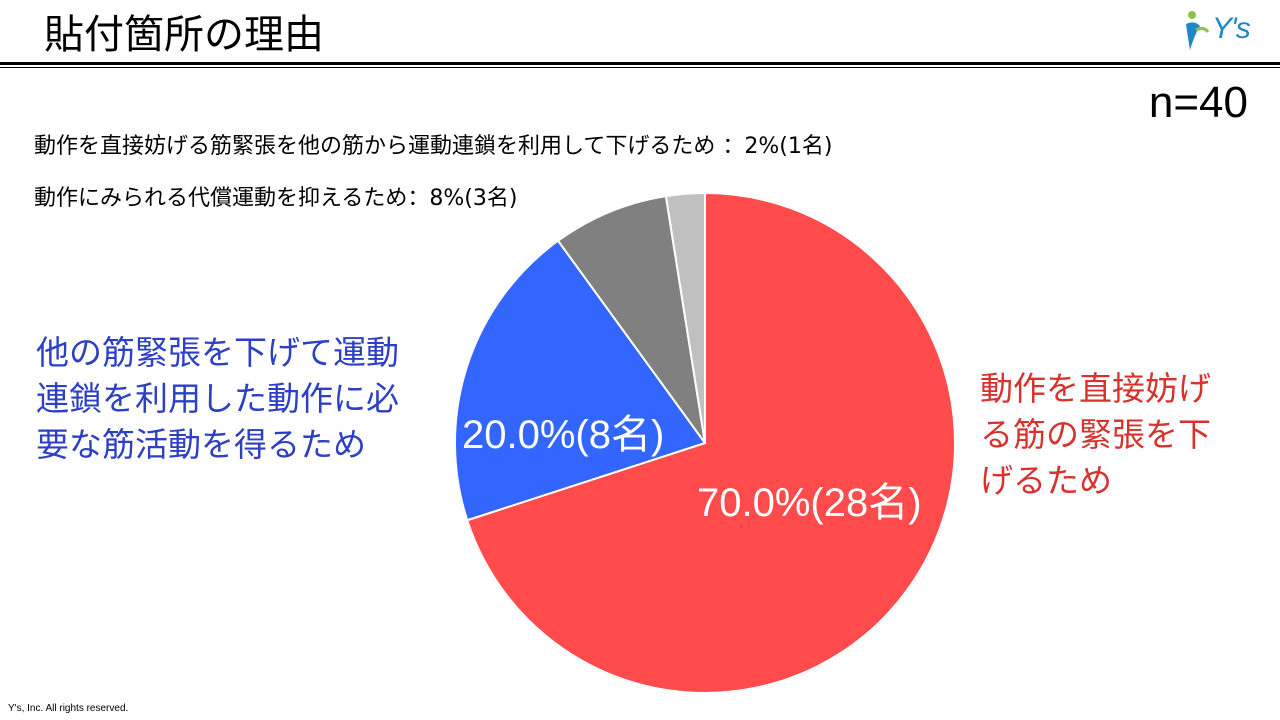 This screenshot has height=720, width=1280. What do you see at coordinates (640, 67) in the screenshot?
I see `title-underline-thin` at bounding box center [640, 67].